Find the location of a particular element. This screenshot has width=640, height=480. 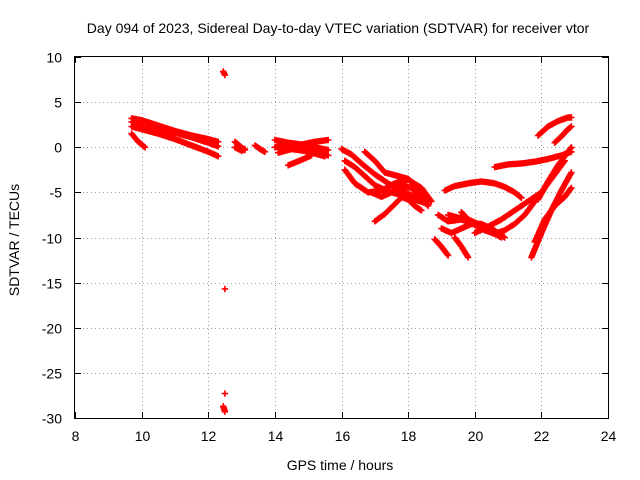

x-tick-label: 10 is located at coordinates (143, 436).